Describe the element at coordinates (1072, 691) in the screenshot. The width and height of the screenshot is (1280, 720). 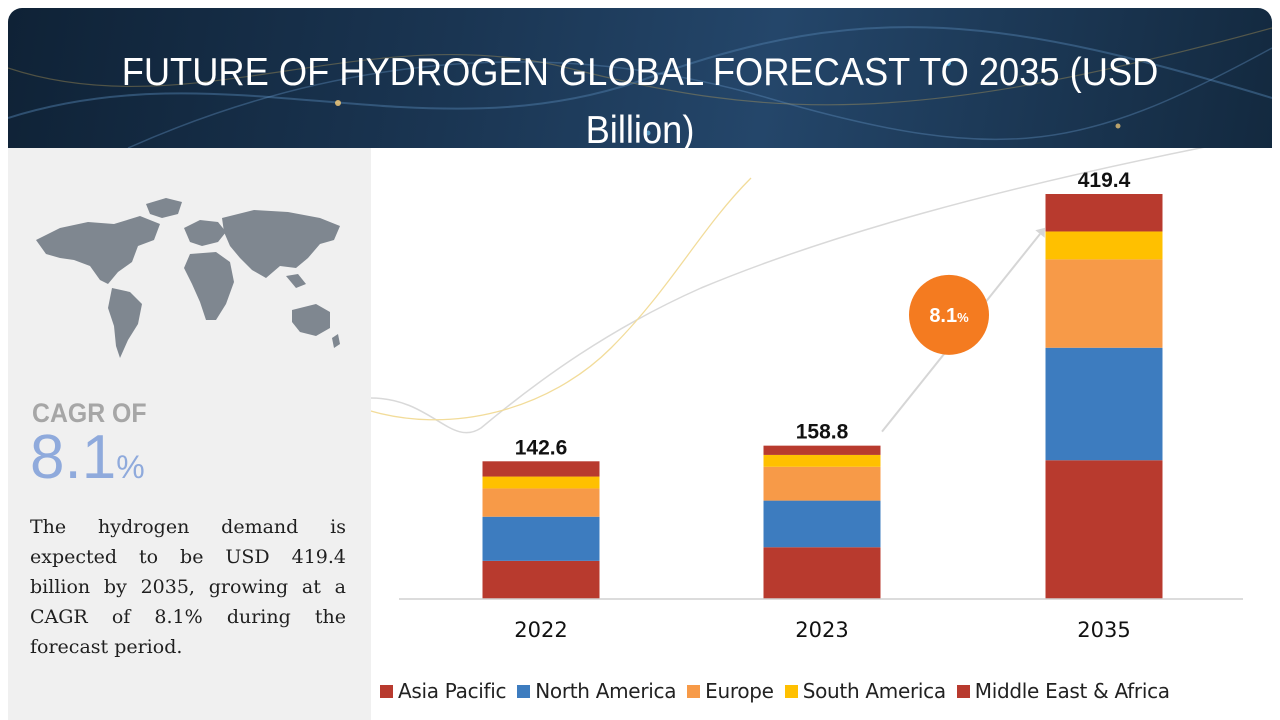
I see `legend-label: Middle East & Africa` at that location.